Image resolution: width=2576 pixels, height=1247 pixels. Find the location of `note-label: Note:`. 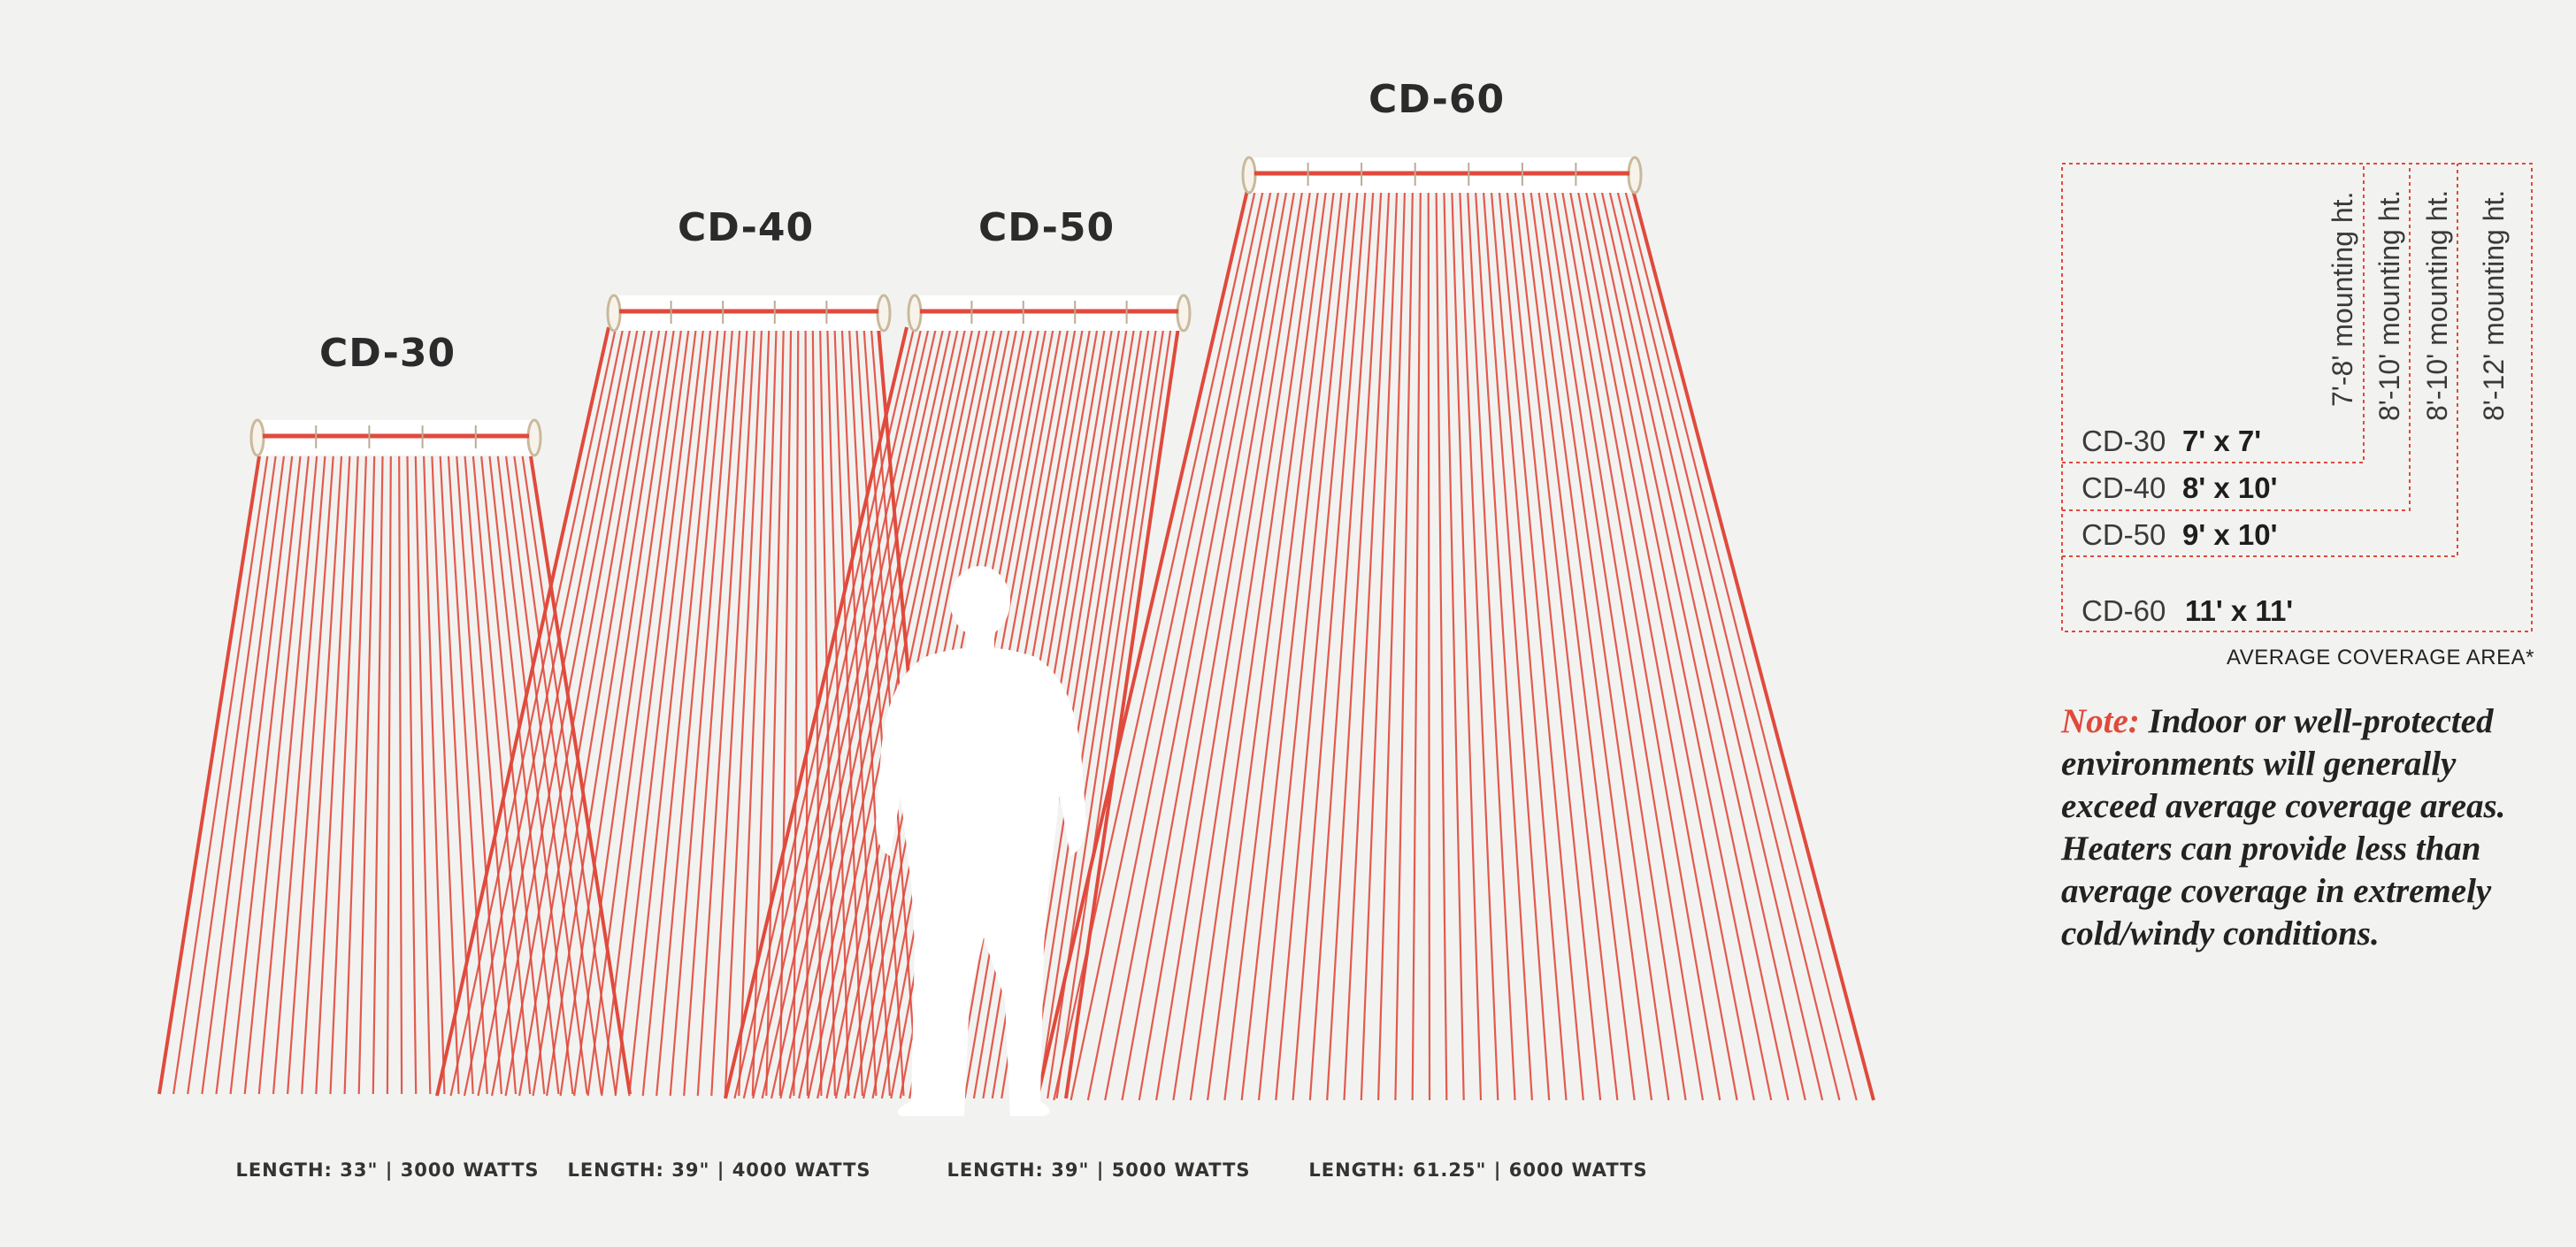

note-label: Note: is located at coordinates (2100, 721).